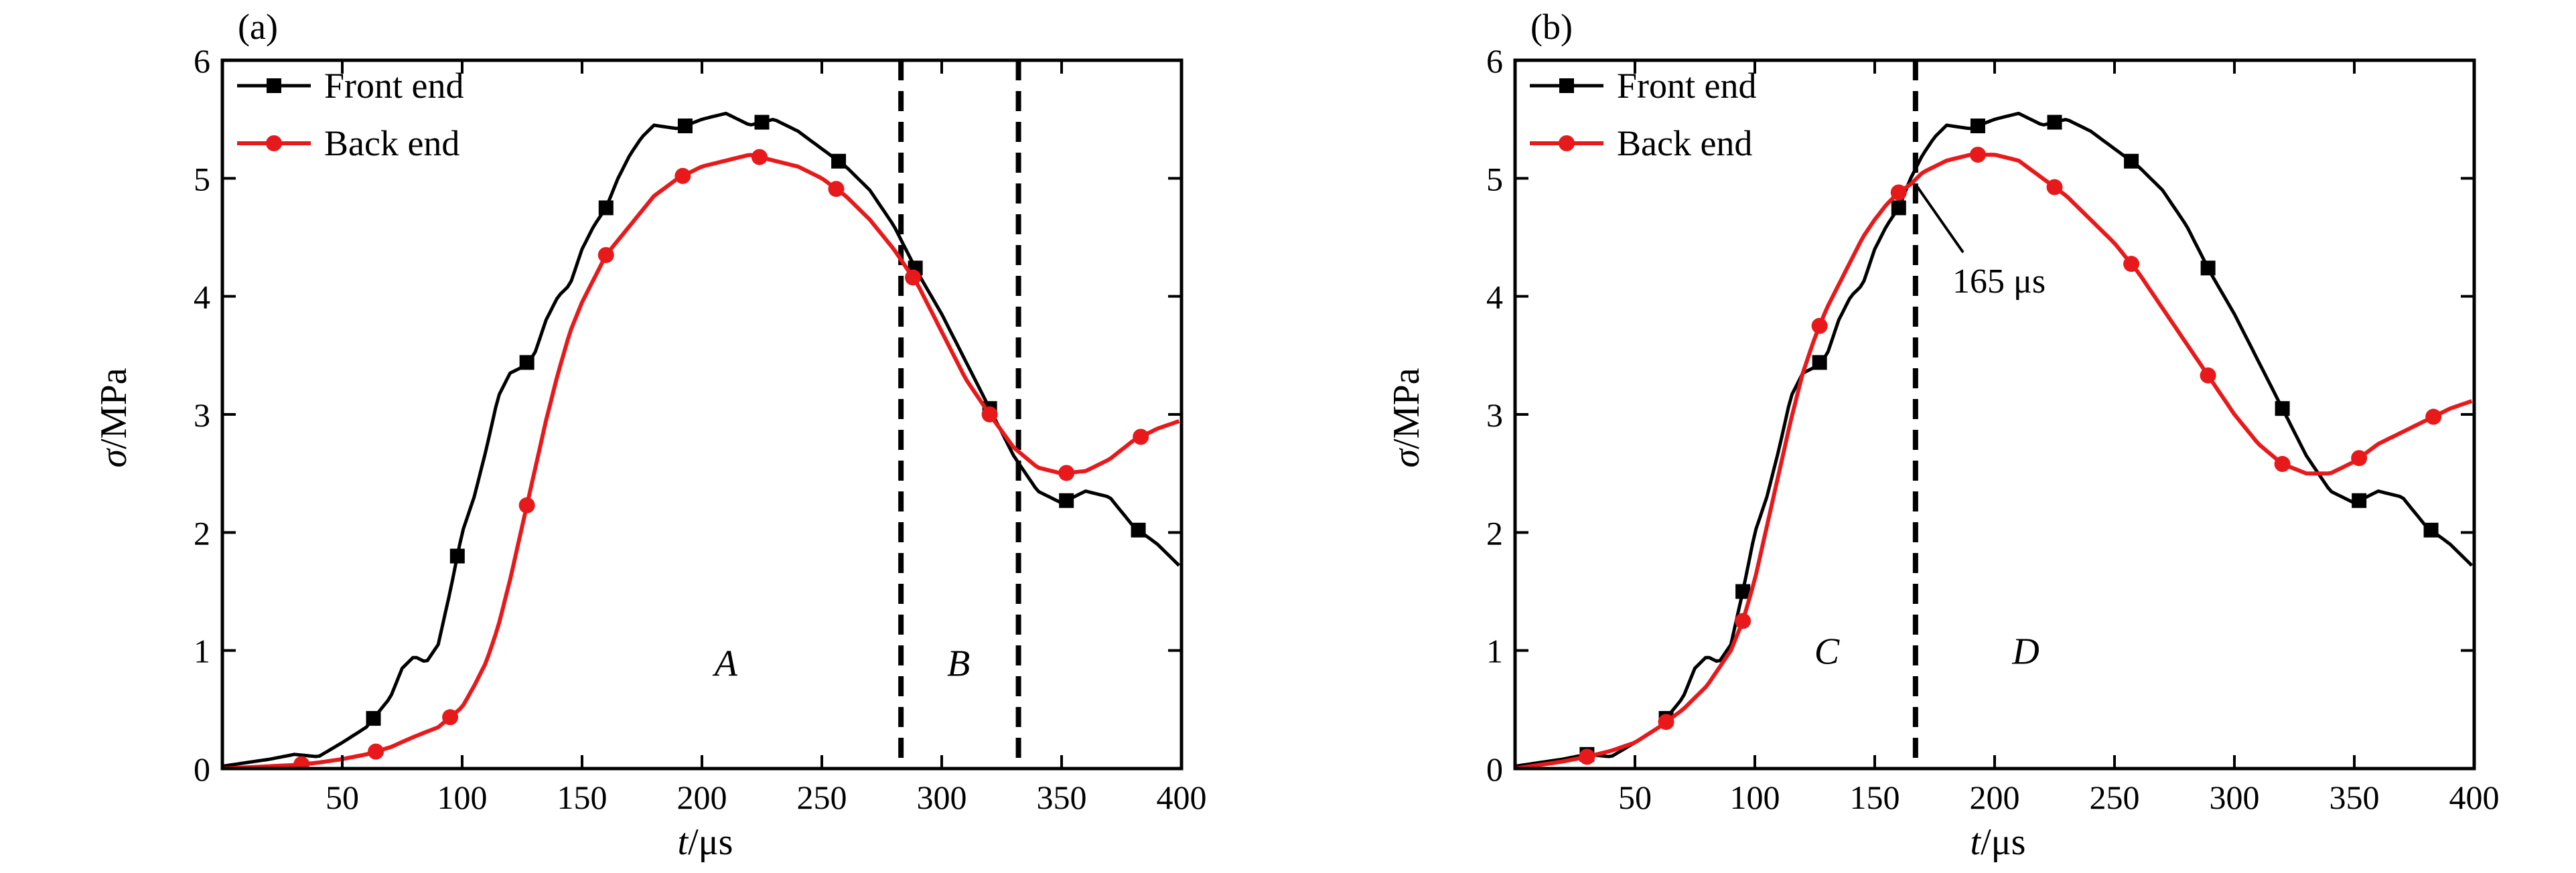  I want to click on annotation-label: 165 μs, so click(1999, 281).